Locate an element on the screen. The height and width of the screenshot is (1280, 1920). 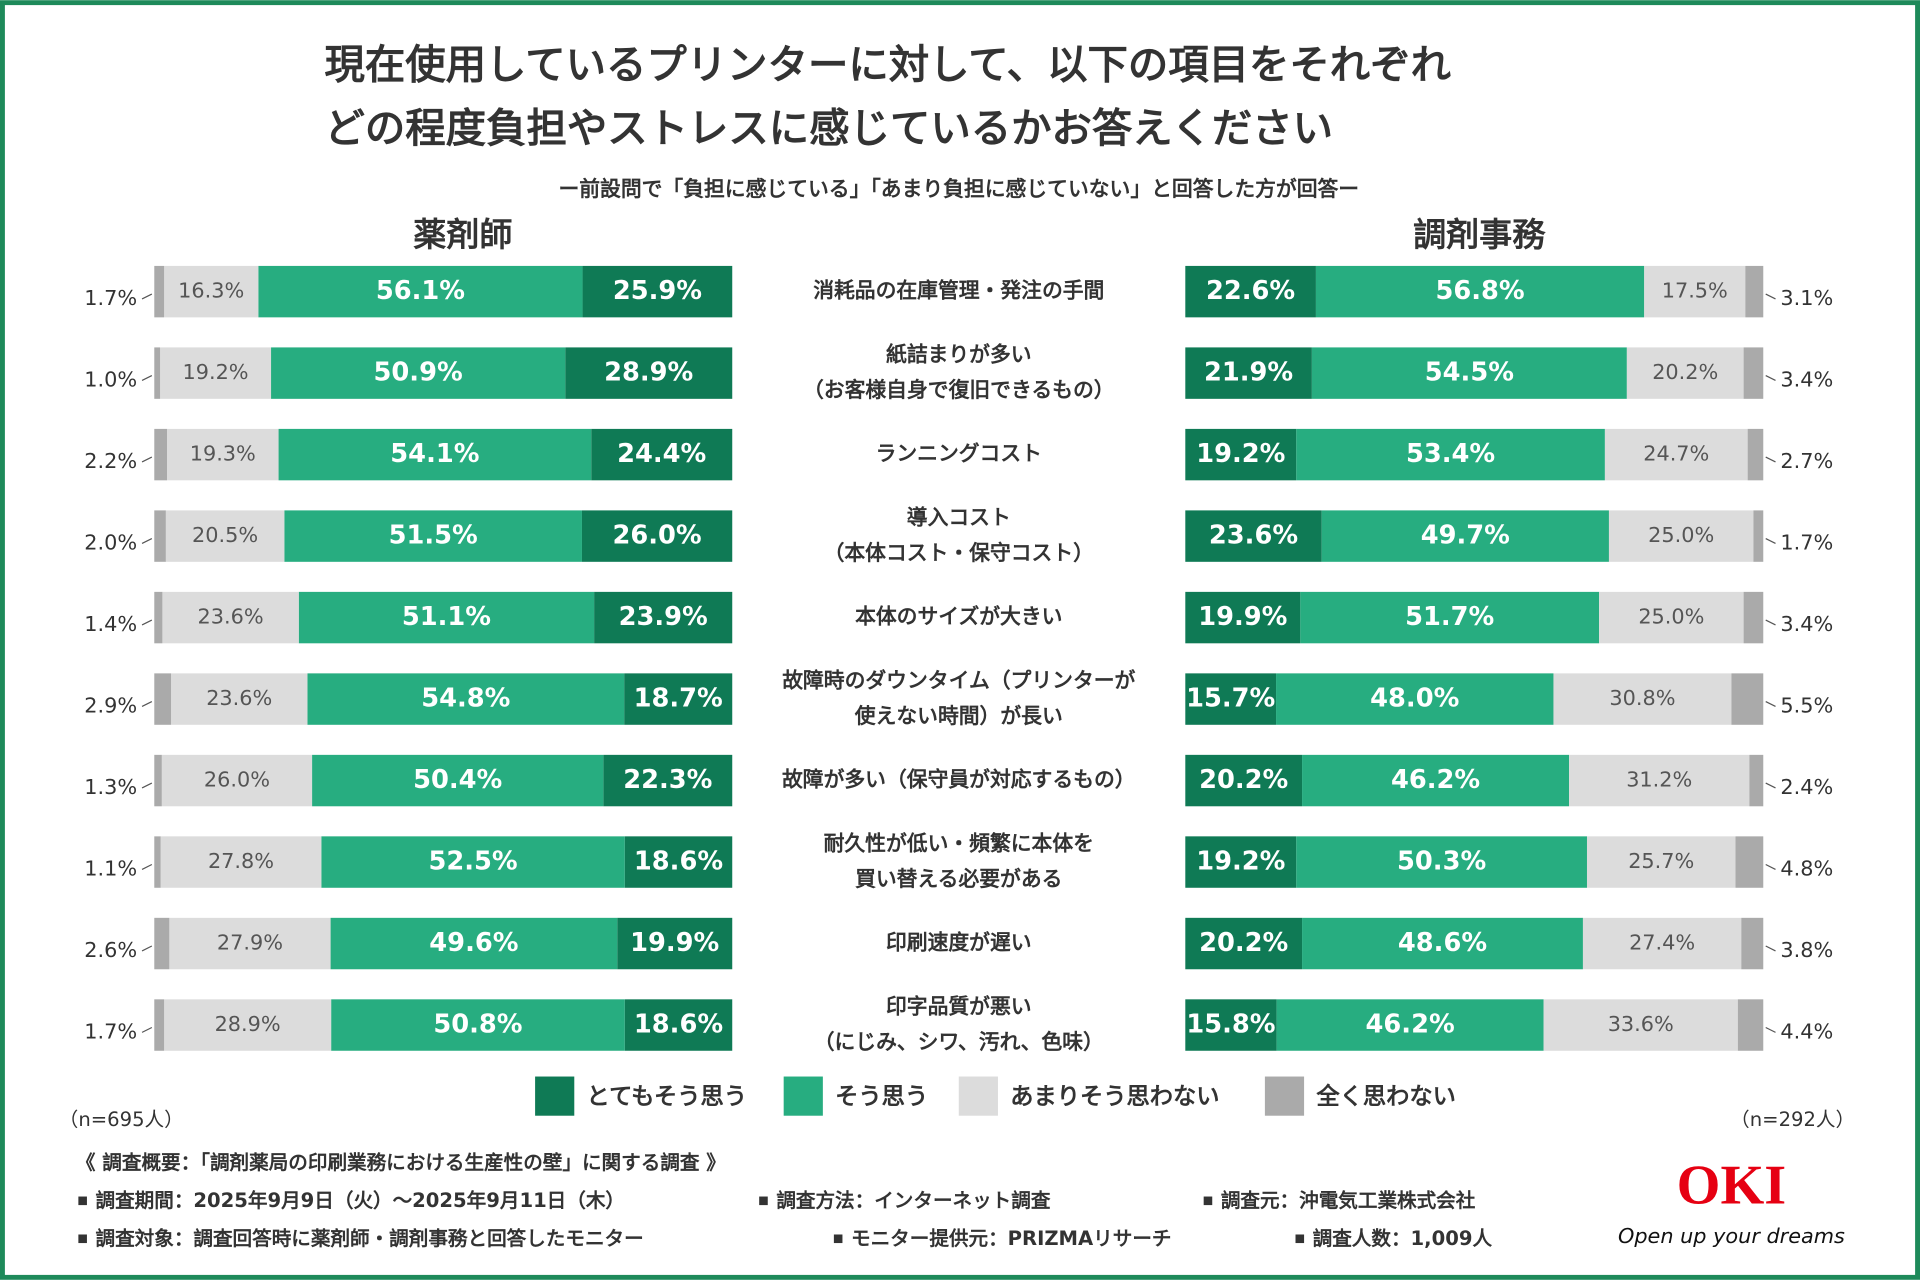
value-label: 27.4% is located at coordinates (1662, 943).